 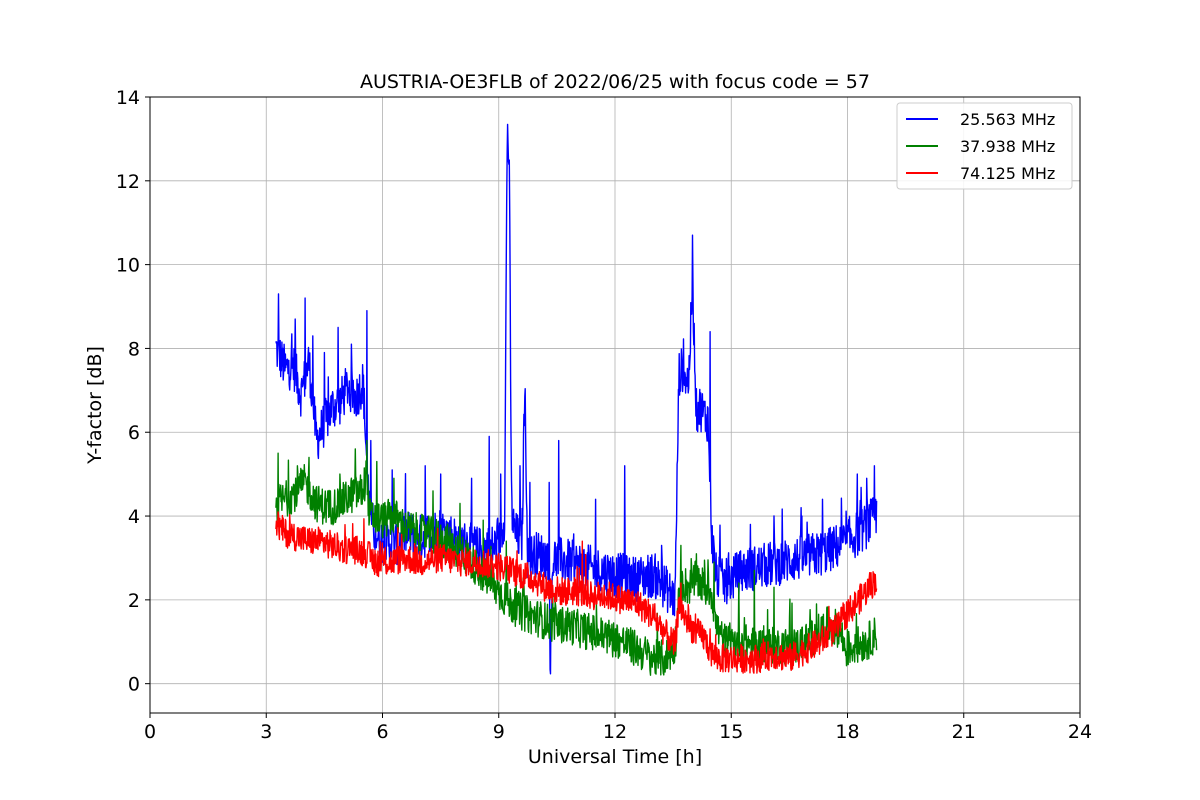 I want to click on x-tick-label: 24, so click(x=1080, y=732).